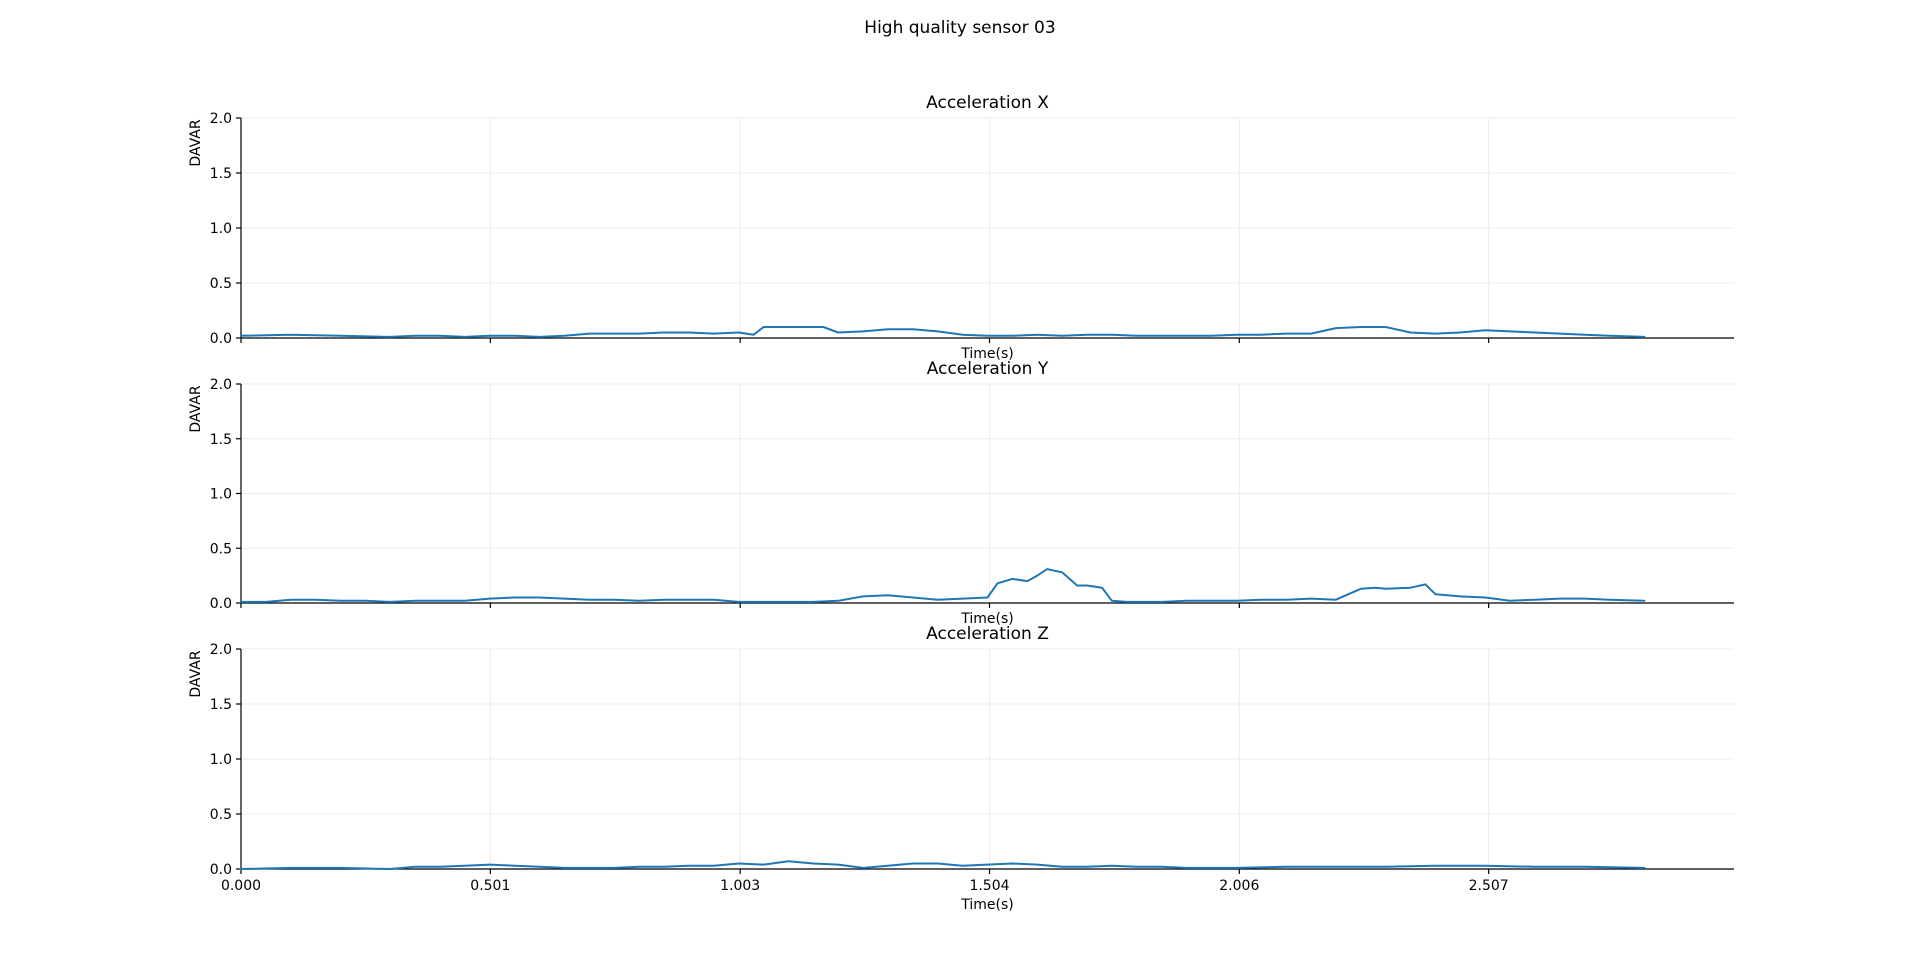 The height and width of the screenshot is (973, 1920). Describe the element at coordinates (1489, 886) in the screenshot. I see `x-tick-label: 2.507` at that location.